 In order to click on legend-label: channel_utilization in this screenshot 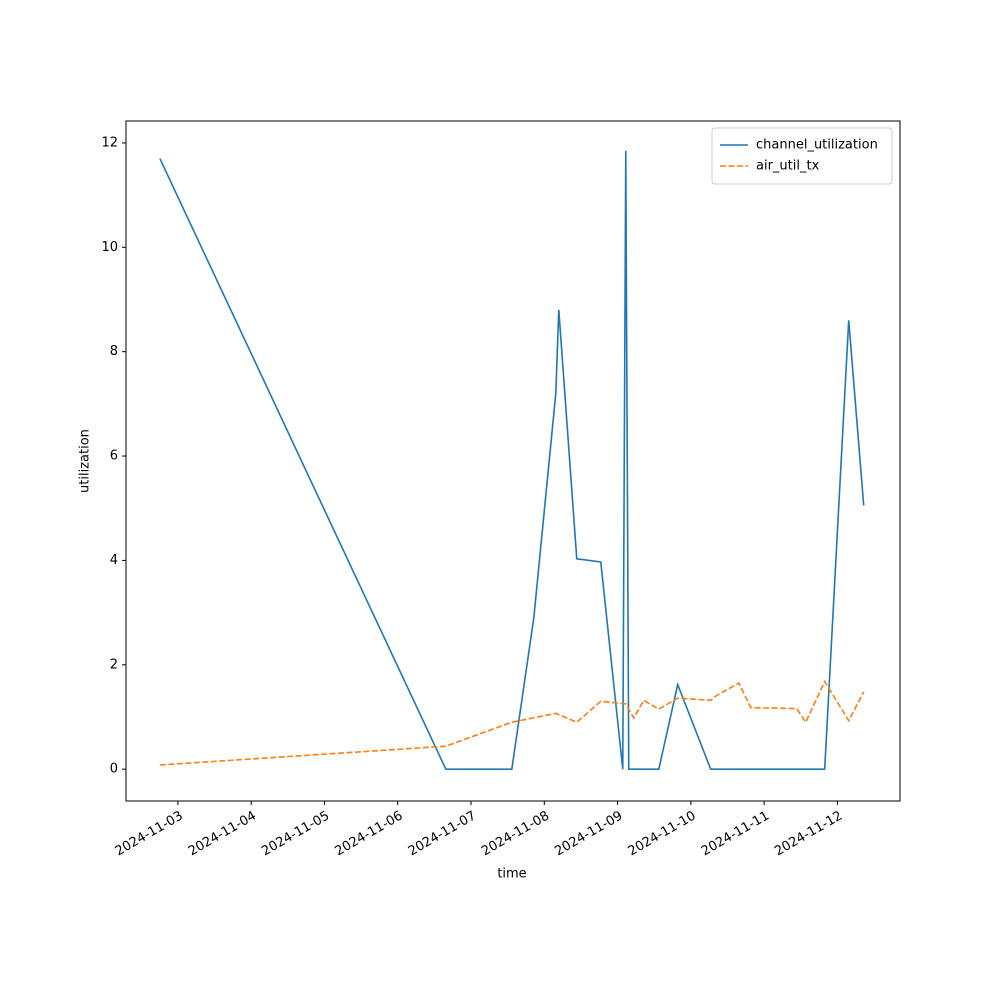, I will do `click(817, 145)`.